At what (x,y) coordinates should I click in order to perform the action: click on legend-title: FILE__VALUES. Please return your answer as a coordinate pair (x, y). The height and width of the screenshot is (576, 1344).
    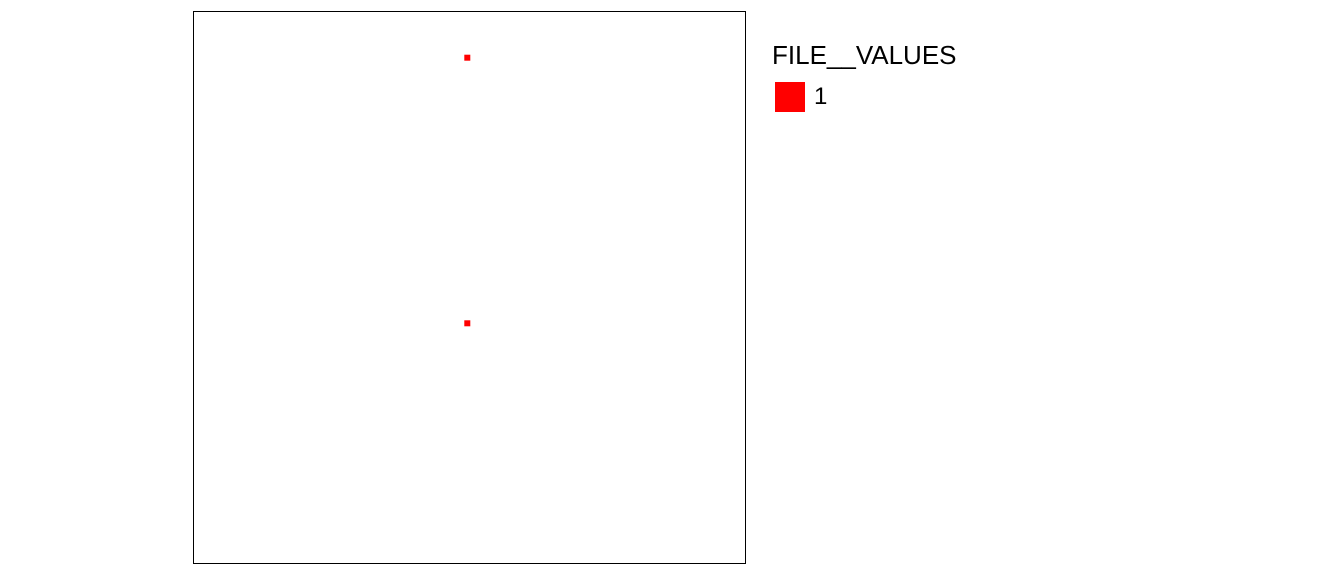
    Looking at the image, I should click on (864, 55).